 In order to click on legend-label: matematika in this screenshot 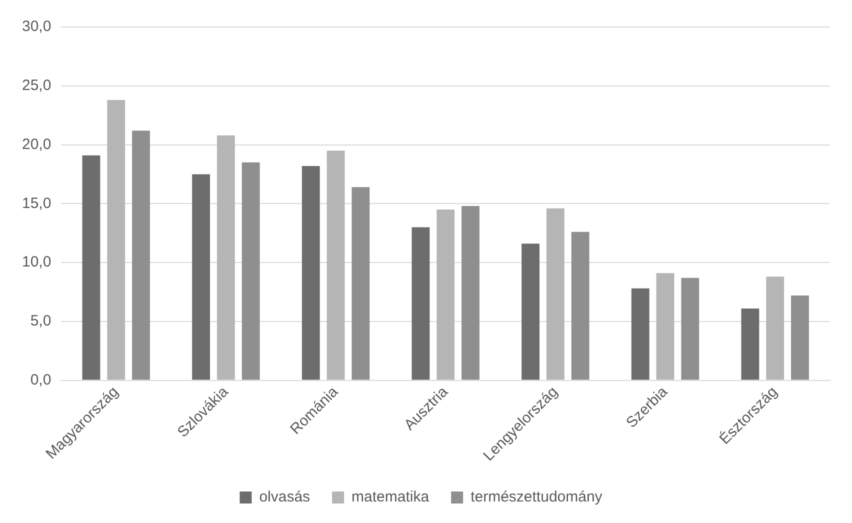, I will do `click(391, 497)`.